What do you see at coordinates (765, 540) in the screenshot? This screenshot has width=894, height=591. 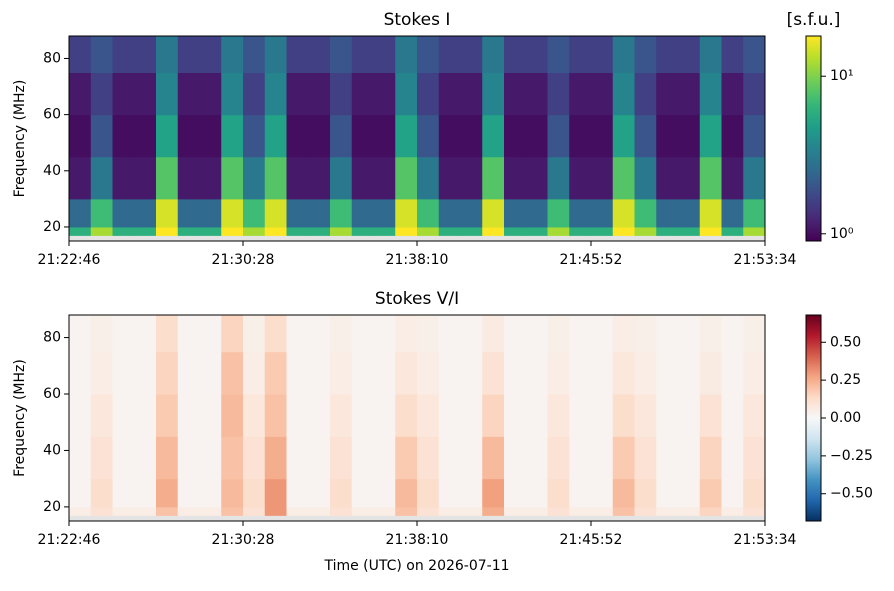 I see `x-tick-label: 21:53:34` at bounding box center [765, 540].